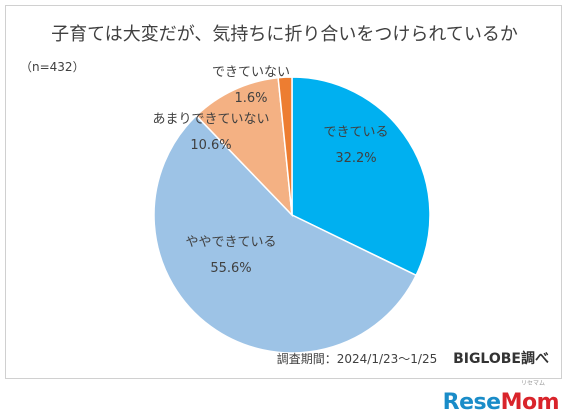  I want to click on slice-value-label-0: 32.2%, so click(355, 158).